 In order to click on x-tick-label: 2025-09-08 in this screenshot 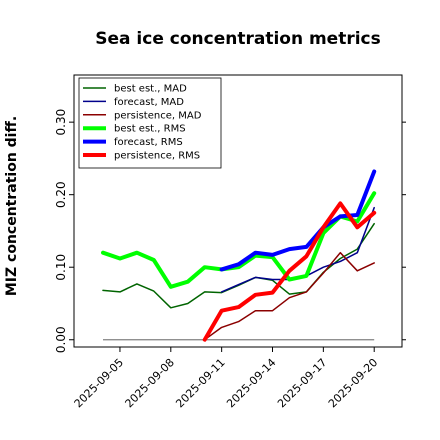, I will do `click(150, 383)`.